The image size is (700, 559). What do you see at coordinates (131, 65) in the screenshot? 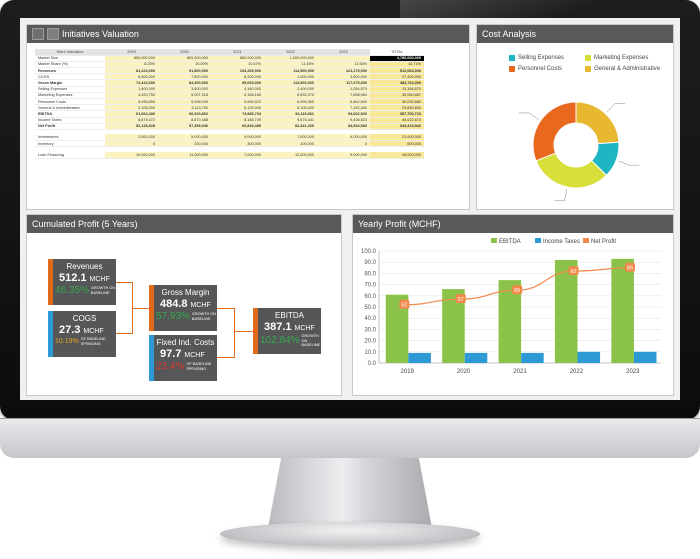
I see `table-cell: 8.25%` at bounding box center [131, 65].